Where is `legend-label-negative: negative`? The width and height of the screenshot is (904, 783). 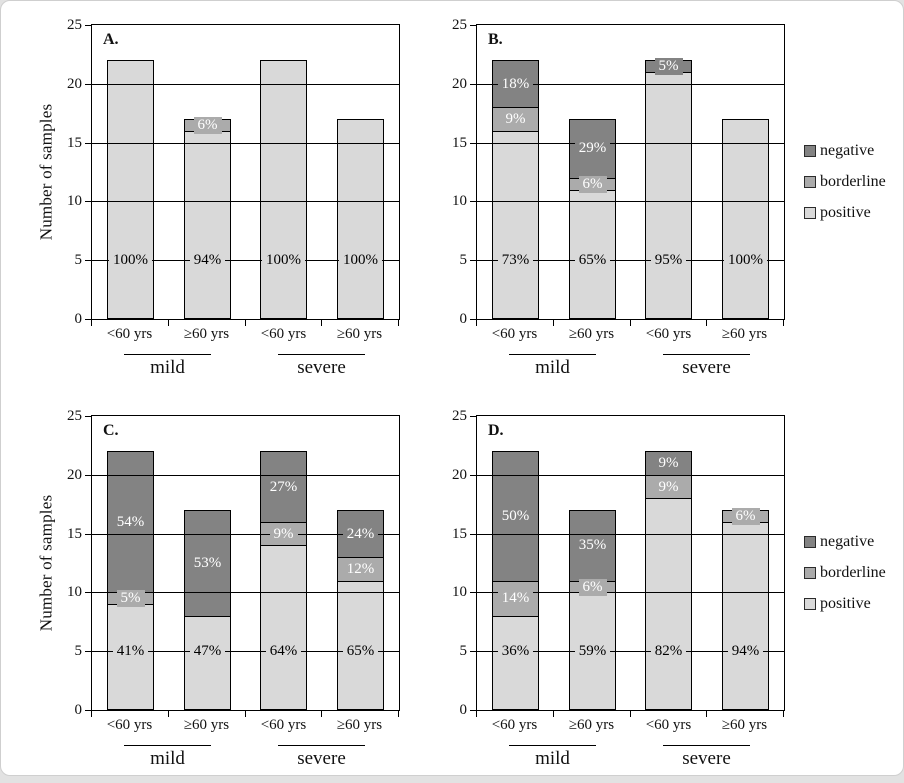
legend-label-negative: negative is located at coordinates (847, 150).